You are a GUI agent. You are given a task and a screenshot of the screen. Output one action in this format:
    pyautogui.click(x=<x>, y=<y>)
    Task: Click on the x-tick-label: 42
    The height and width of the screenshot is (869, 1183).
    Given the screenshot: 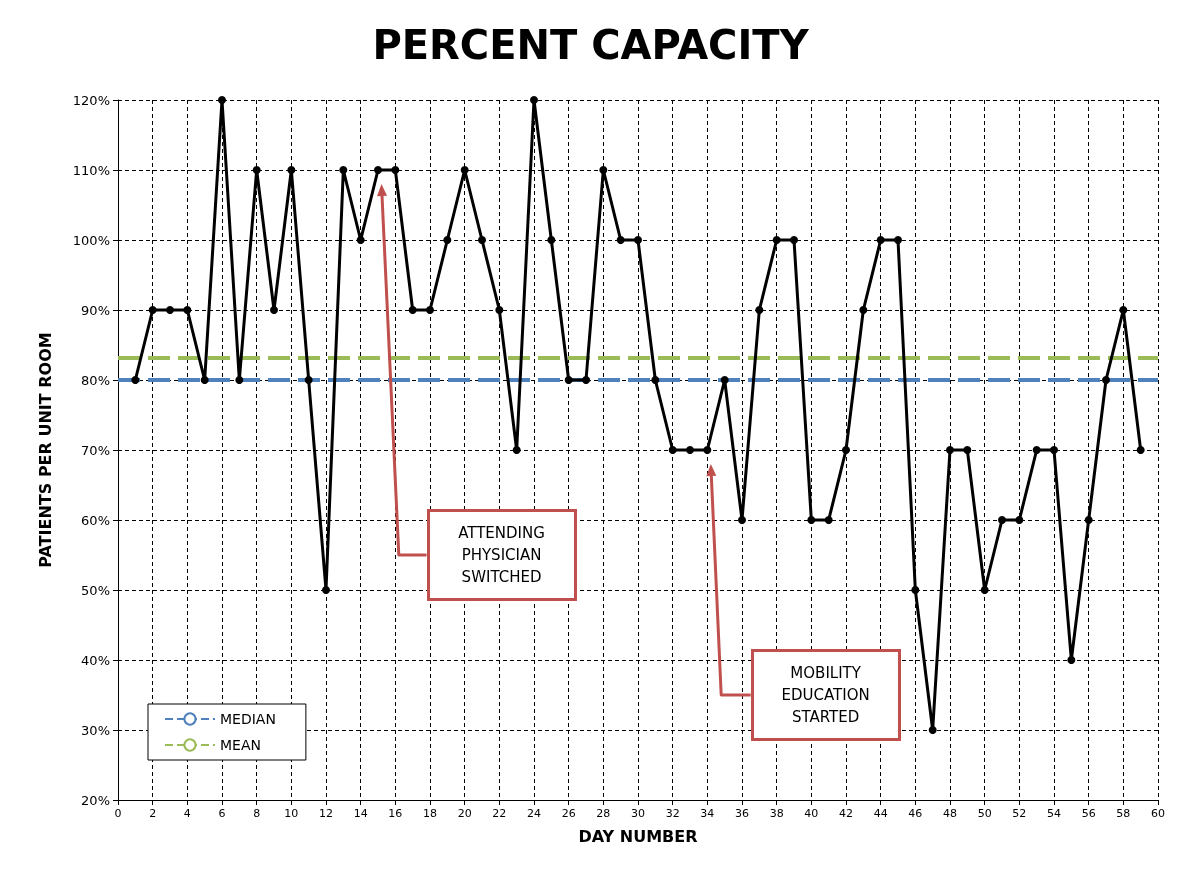 What is the action you would take?
    pyautogui.click(x=846, y=813)
    